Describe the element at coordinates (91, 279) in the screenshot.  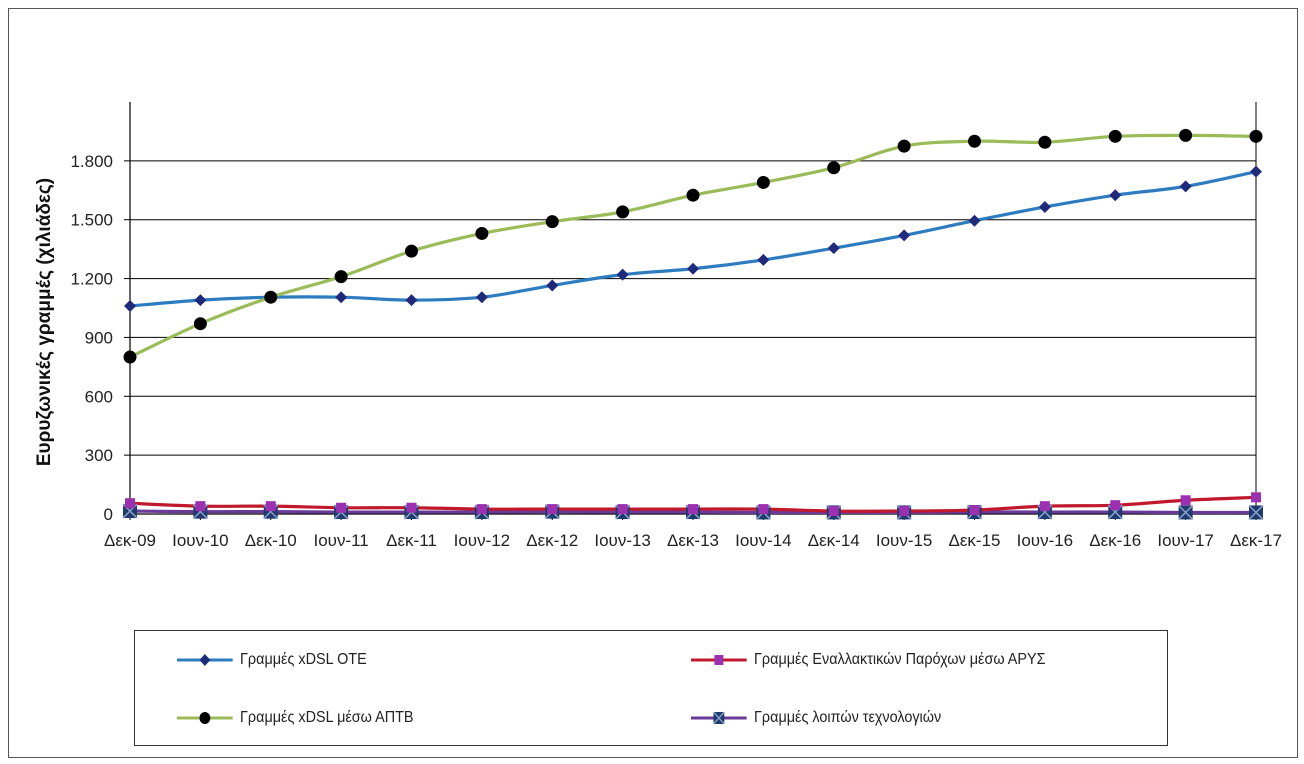
I see `y-tick-label: 1.200` at that location.